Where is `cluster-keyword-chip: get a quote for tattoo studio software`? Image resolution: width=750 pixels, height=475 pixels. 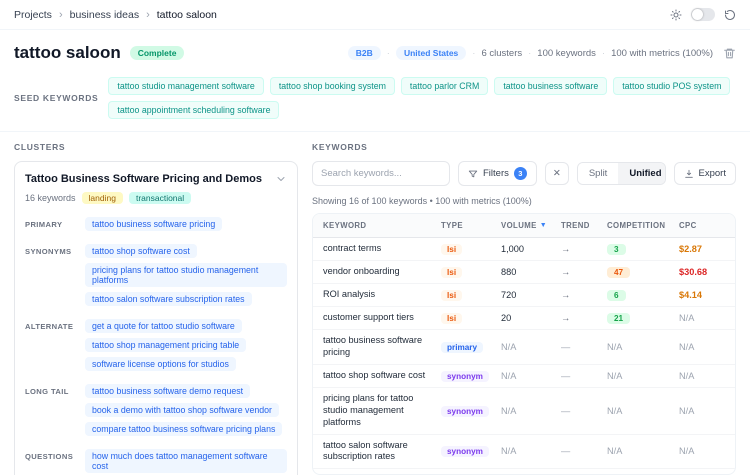
cluster-keyword-chip: get a quote for tattoo studio software is located at coordinates (163, 326).